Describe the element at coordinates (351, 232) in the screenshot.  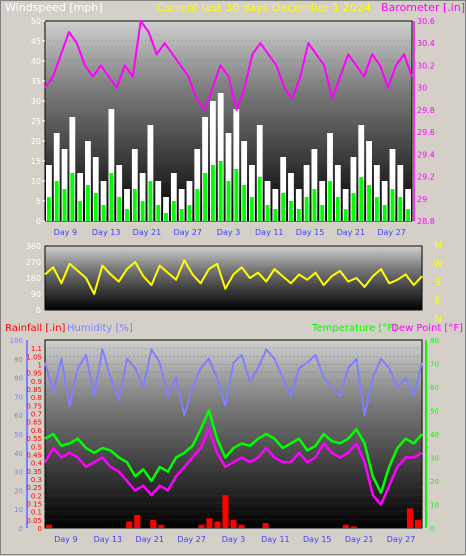
I see `wind-x-tick-label: Day 21` at that location.